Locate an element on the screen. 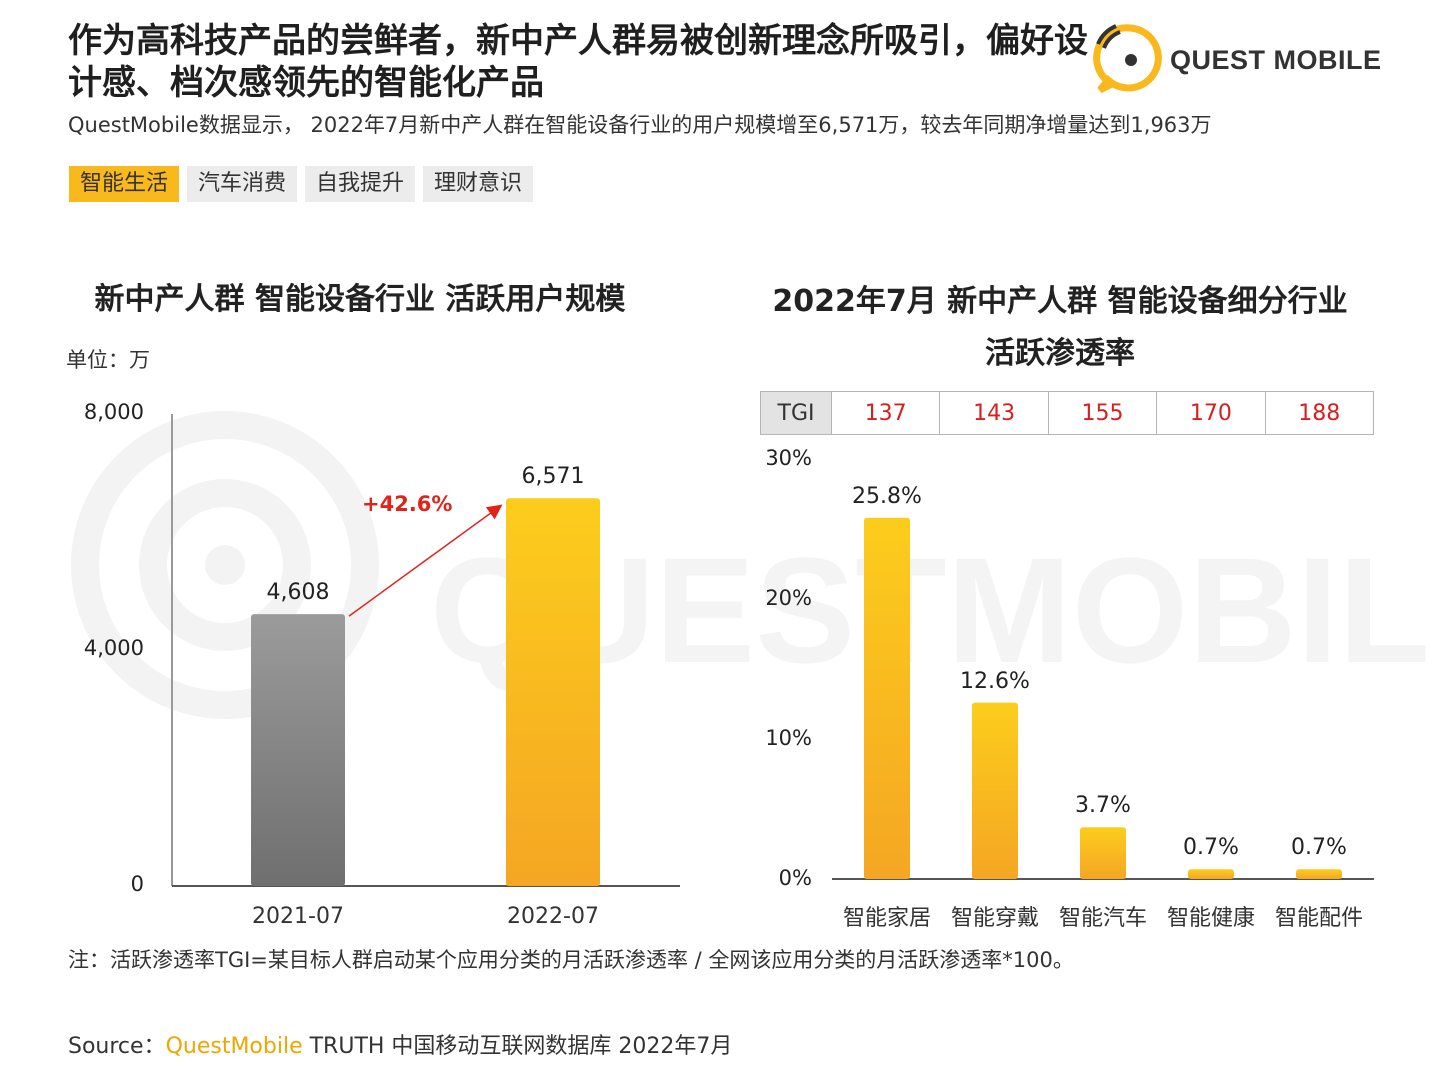 The width and height of the screenshot is (1440, 1080). tab-finance-awareness: 理财意识 is located at coordinates (478, 184).